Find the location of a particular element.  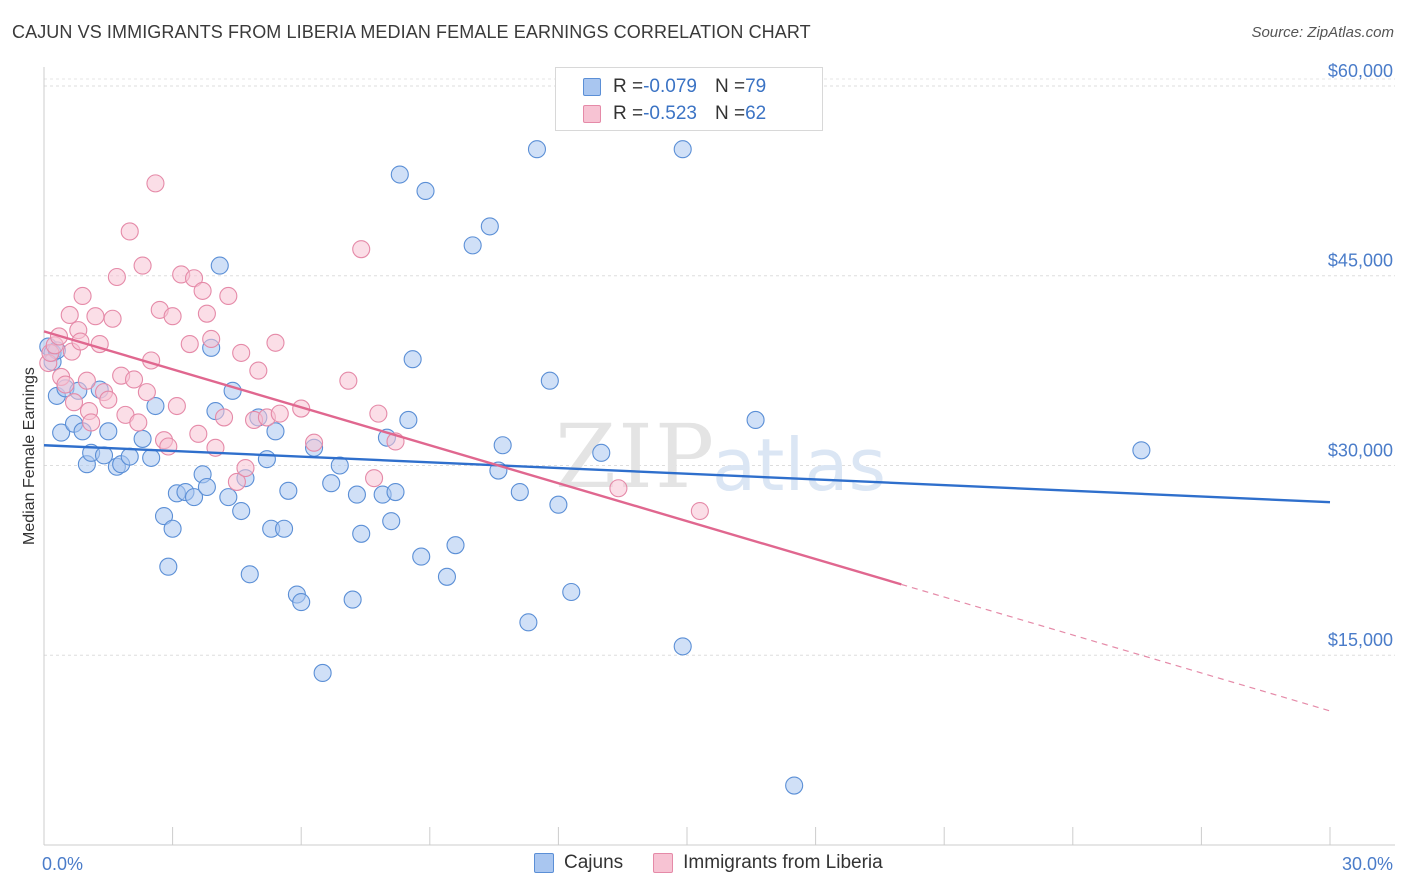

watermark-zip: ZIP is located at coordinates (635, 456).